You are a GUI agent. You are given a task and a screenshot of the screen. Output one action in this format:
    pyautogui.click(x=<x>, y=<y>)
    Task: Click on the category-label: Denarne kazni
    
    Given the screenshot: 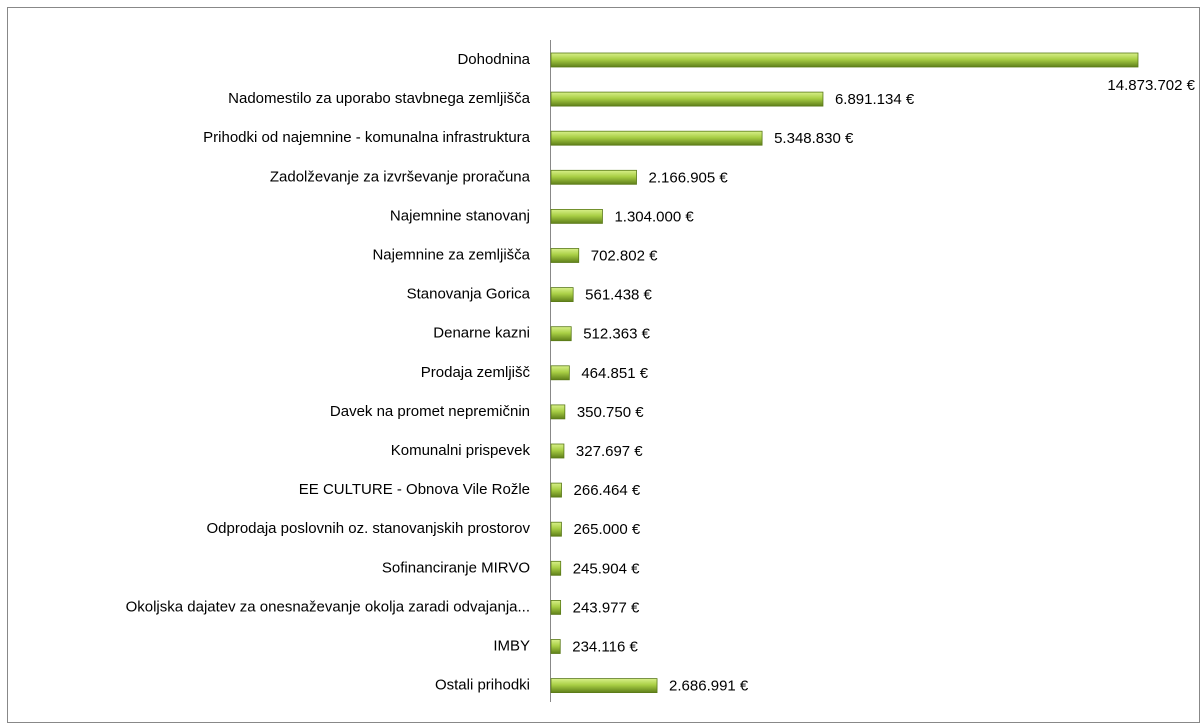 What is the action you would take?
    pyautogui.click(x=481, y=333)
    